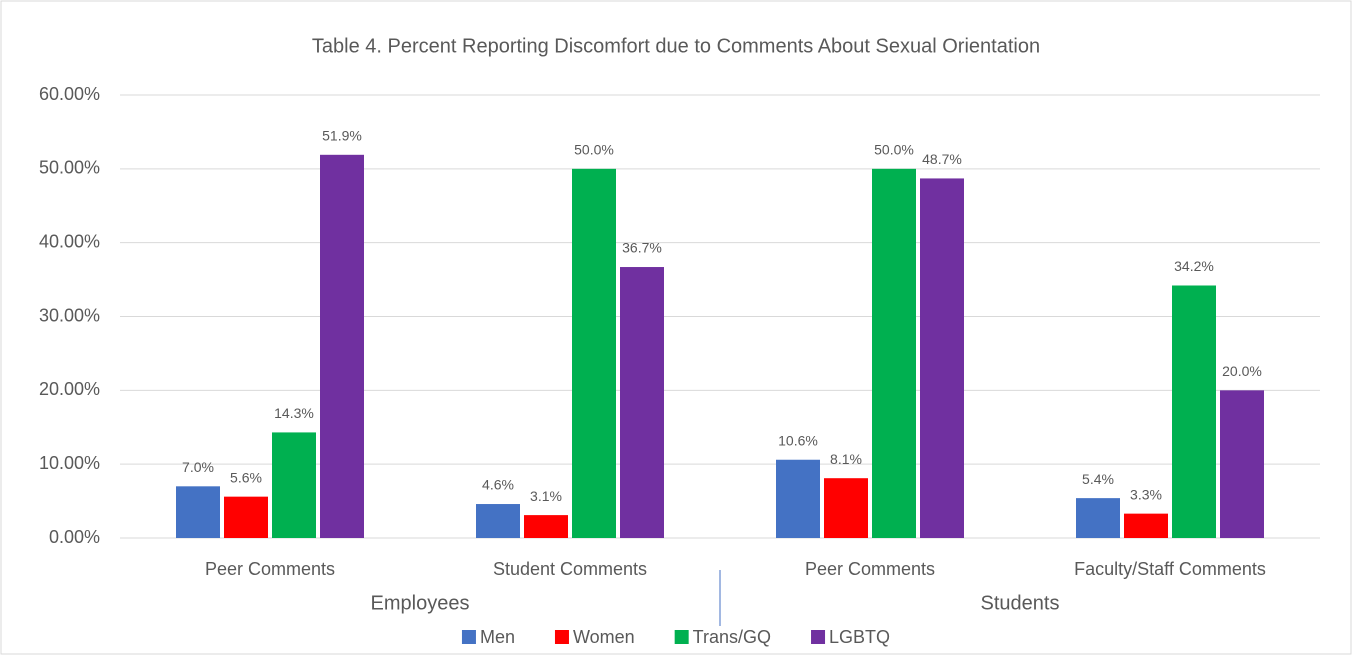  What do you see at coordinates (798, 440) in the screenshot?
I see `data-label: 10.6%` at bounding box center [798, 440].